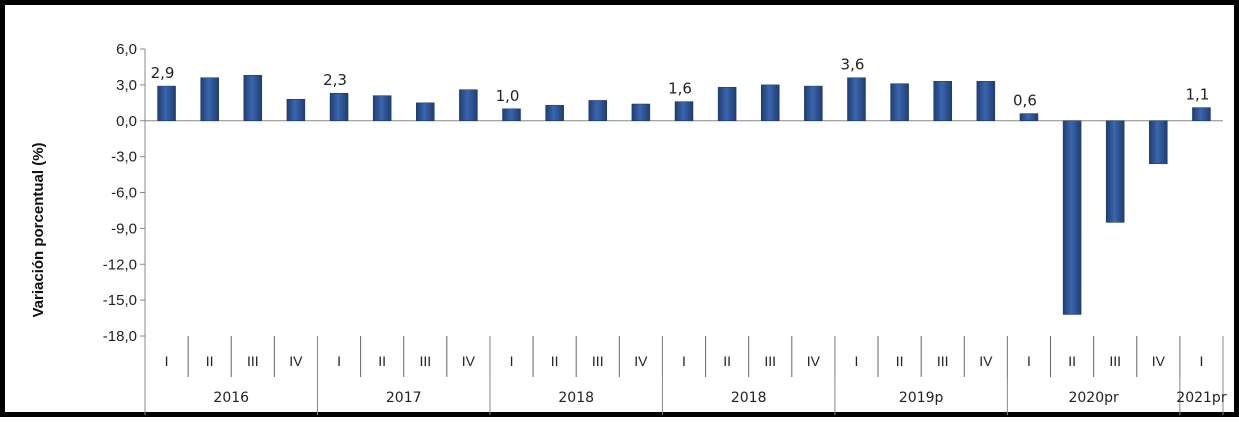  I want to click on year-label: 2020pr, so click(1093, 398).